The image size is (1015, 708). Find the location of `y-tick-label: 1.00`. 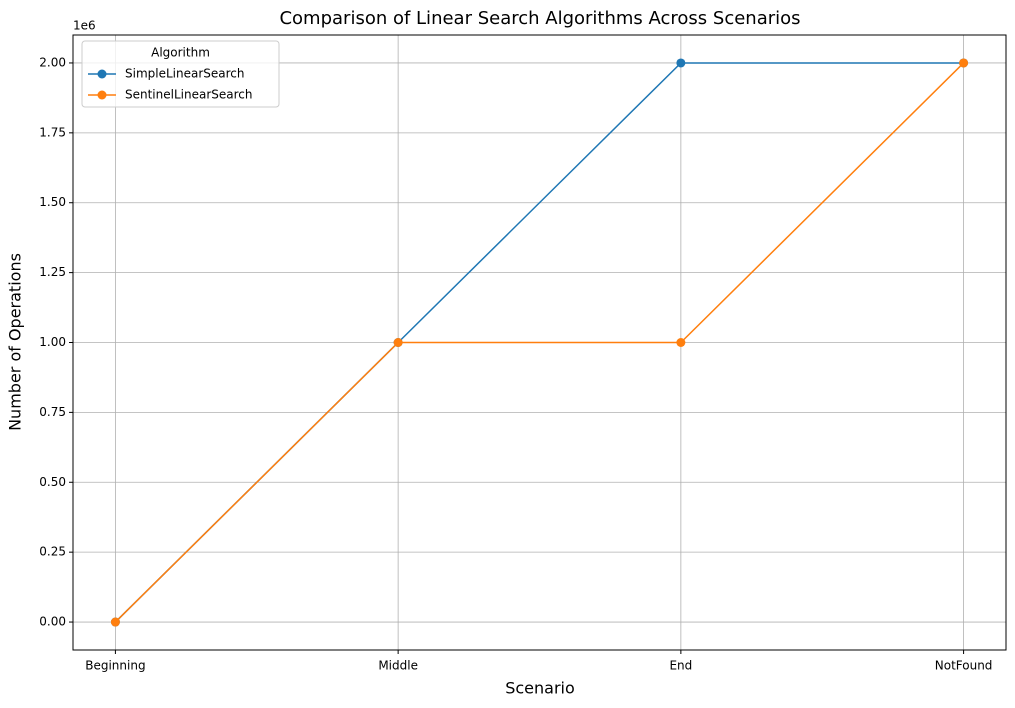

y-tick-label: 1.00 is located at coordinates (52, 342).